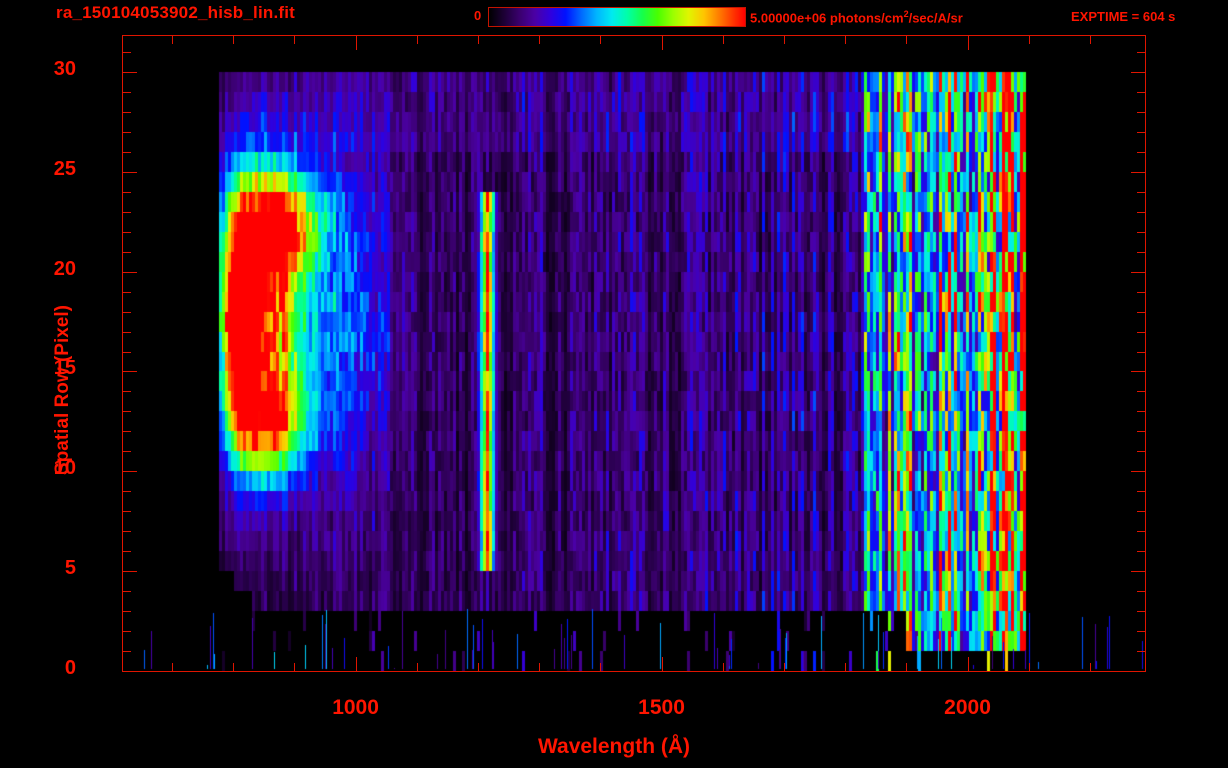 The width and height of the screenshot is (1228, 768). Describe the element at coordinates (176, 12) in the screenshot. I see `file-title: ra_150104053902_hisb_lin.fit` at that location.